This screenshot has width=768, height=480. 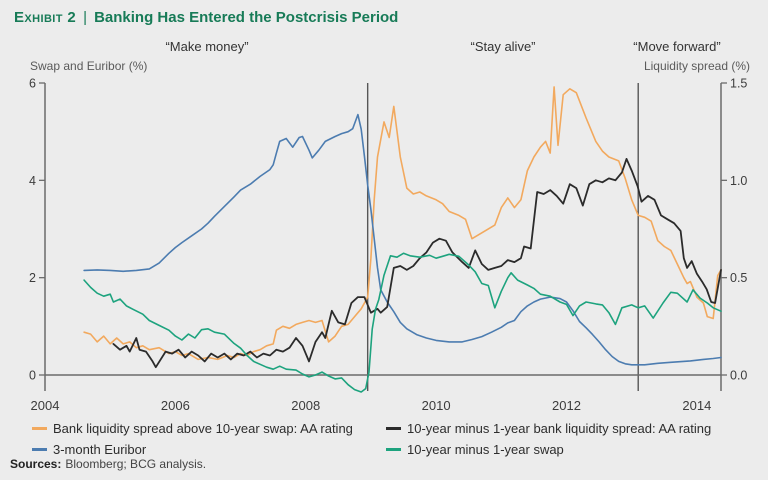 What do you see at coordinates (738, 278) in the screenshot?
I see `right-axis-tick-label: 0.5` at bounding box center [738, 278].